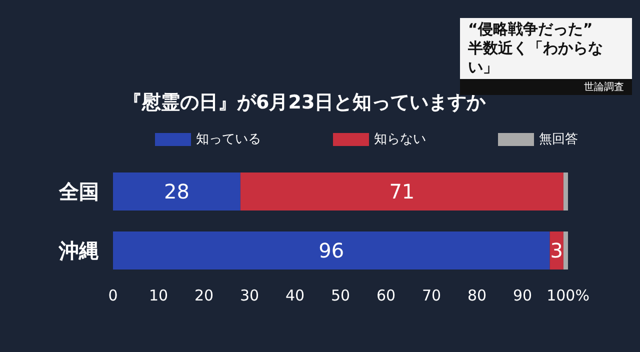 The image size is (640, 352). Describe the element at coordinates (531, 29) in the screenshot. I see `text: “侵略戦争だった”` at that location.